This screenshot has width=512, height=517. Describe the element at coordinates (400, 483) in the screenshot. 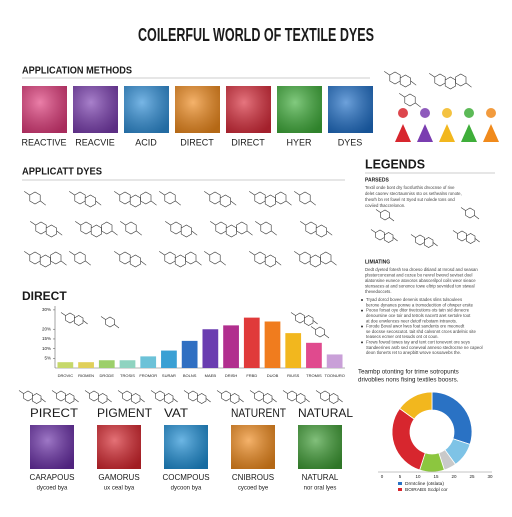

I see `legend-swatch` at that location.